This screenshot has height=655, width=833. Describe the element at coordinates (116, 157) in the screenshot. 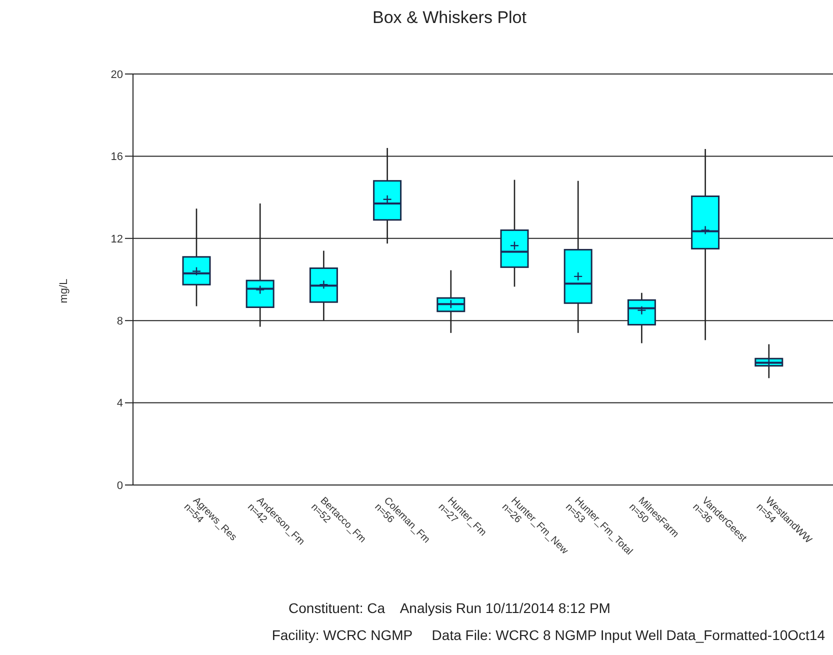

I see `y-tick-label: 16` at that location.